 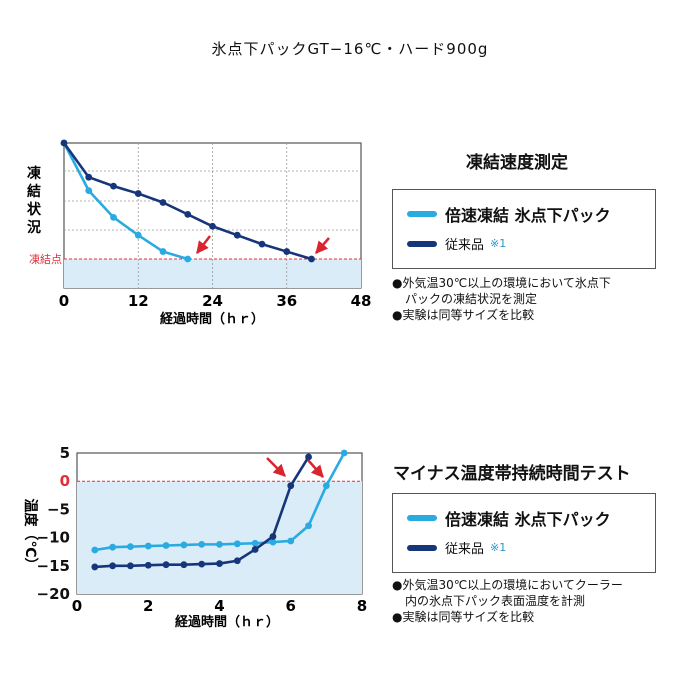 What do you see at coordinates (495, 601) in the screenshot?
I see `note-line: 内の氷点下パック表面温度を計測` at bounding box center [495, 601].